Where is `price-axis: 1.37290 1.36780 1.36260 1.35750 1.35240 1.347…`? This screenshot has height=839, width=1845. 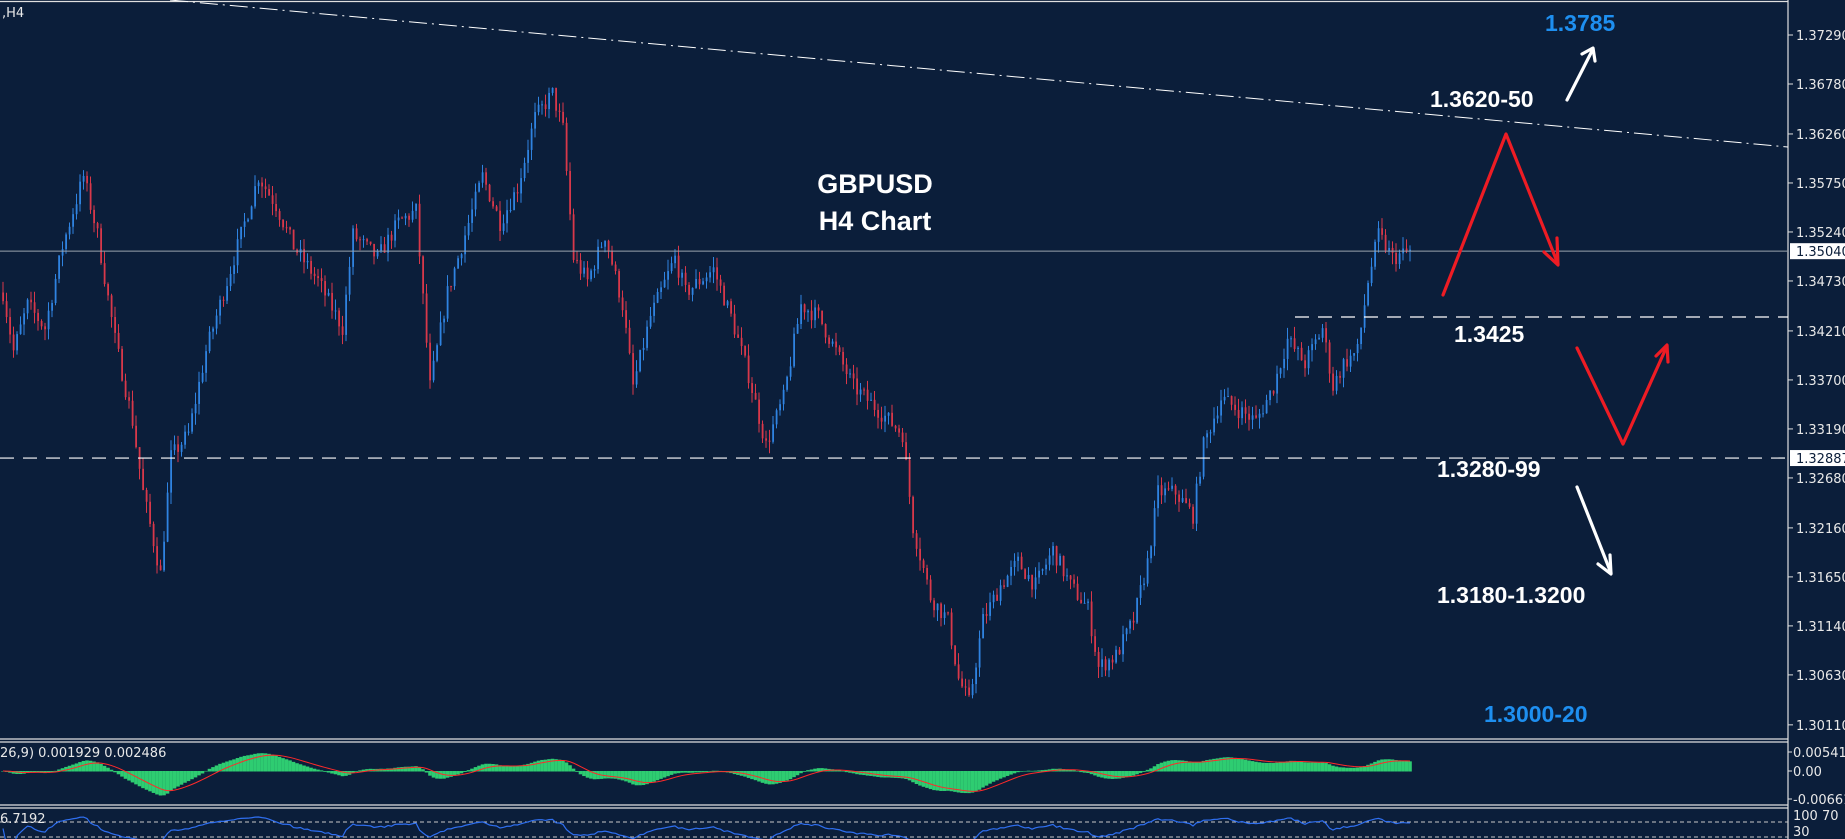 price-axis: 1.37290 1.36780 1.36260 1.35750 1.35240 1.347… is located at coordinates (1816, 381).